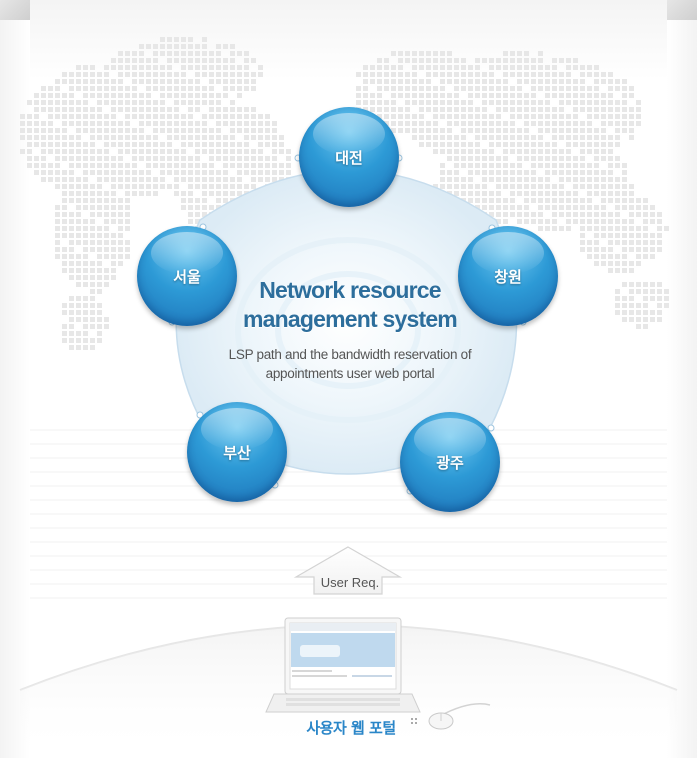 The height and width of the screenshot is (758, 697). What do you see at coordinates (343, 665) in the screenshot?
I see `laptop-illustration` at bounding box center [343, 665].